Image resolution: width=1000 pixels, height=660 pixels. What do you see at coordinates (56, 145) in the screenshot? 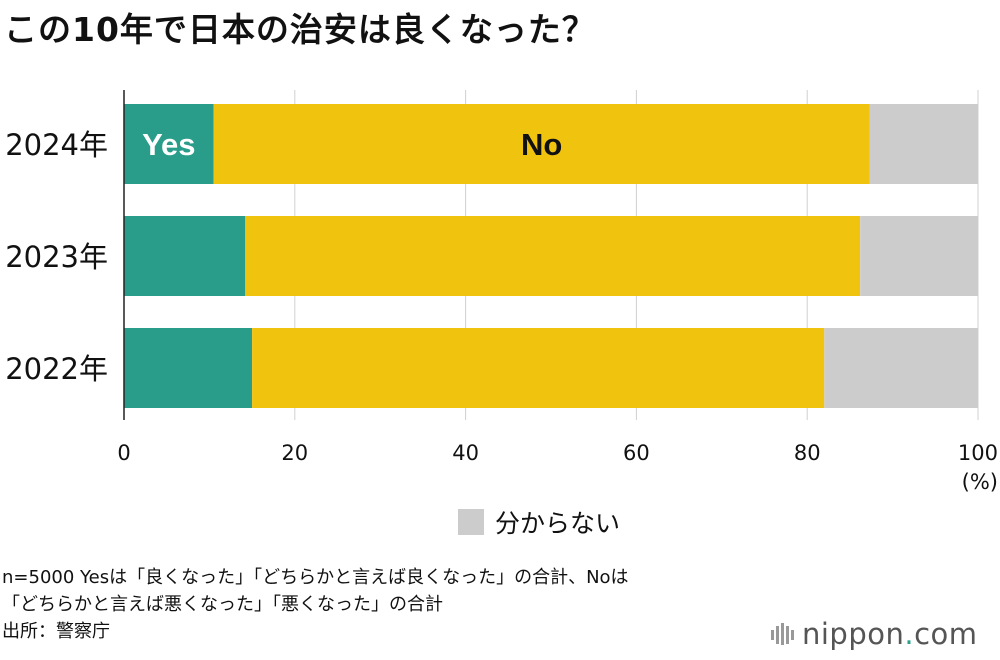
I see `category-label-2024: 2024年` at bounding box center [56, 145].